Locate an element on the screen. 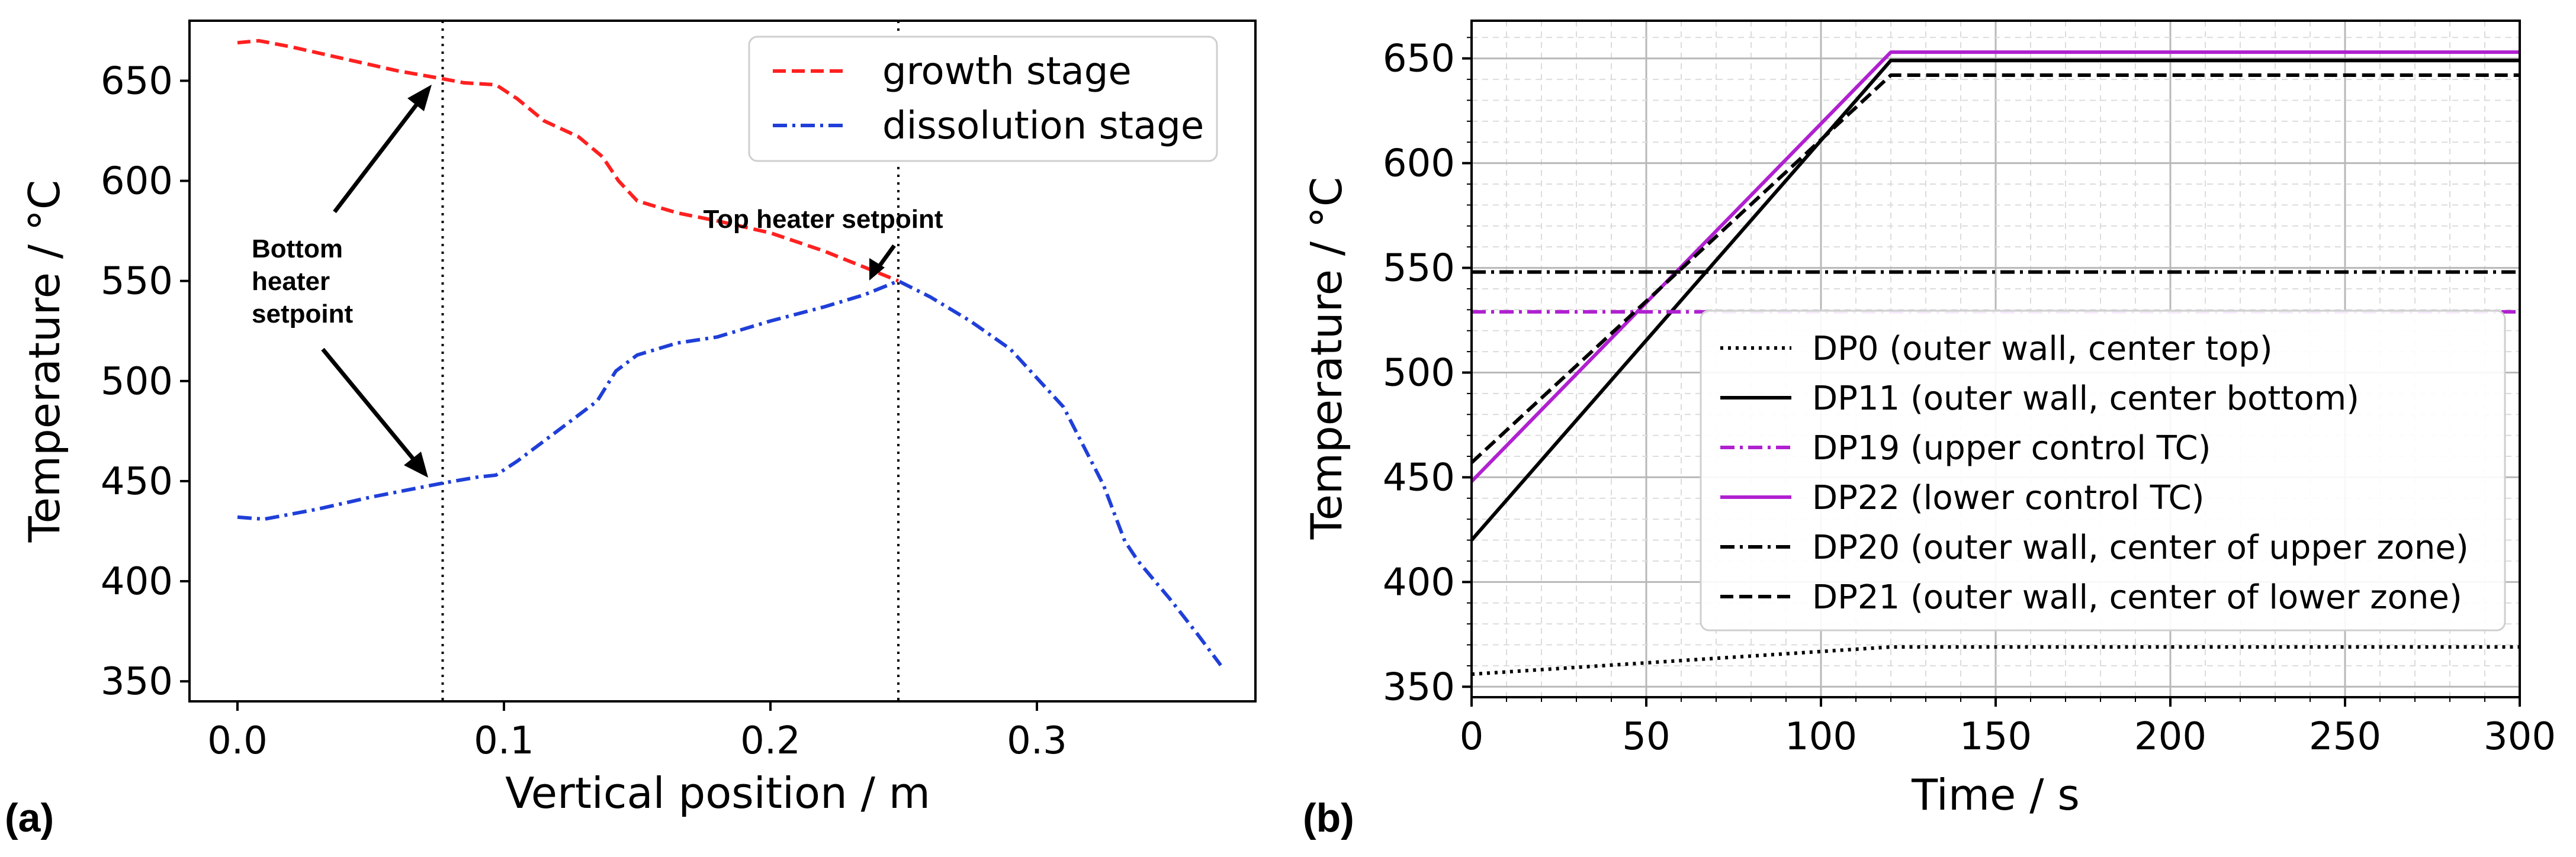 The image size is (2576, 857). bottom-heater-annotation-line-1: Bottom is located at coordinates (297, 248).